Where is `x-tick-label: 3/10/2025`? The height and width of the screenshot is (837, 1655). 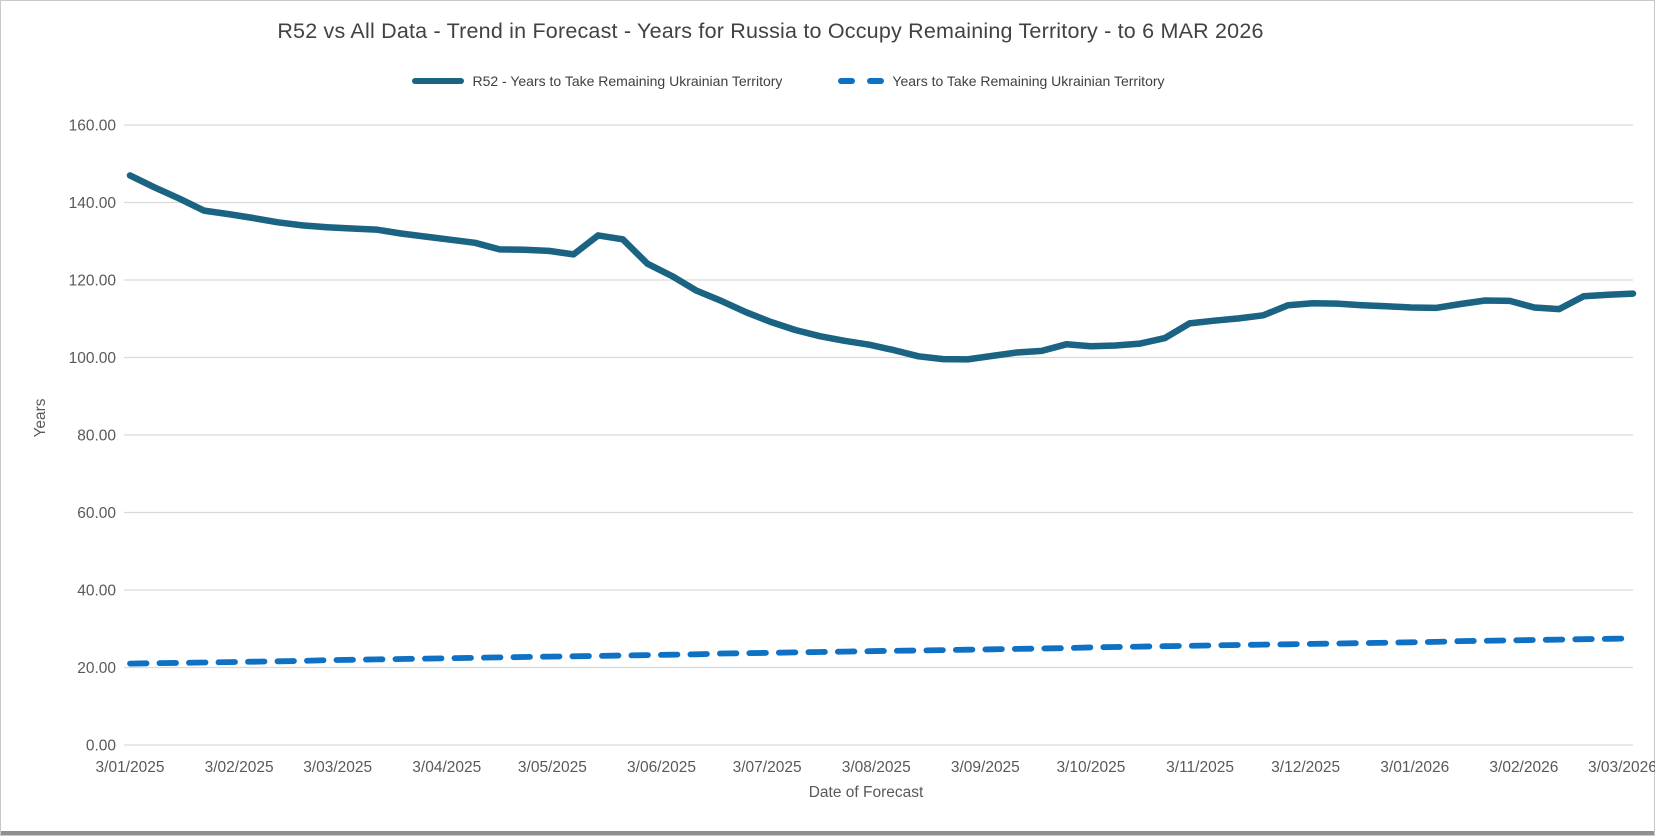 x-tick-label: 3/10/2025 is located at coordinates (1090, 767).